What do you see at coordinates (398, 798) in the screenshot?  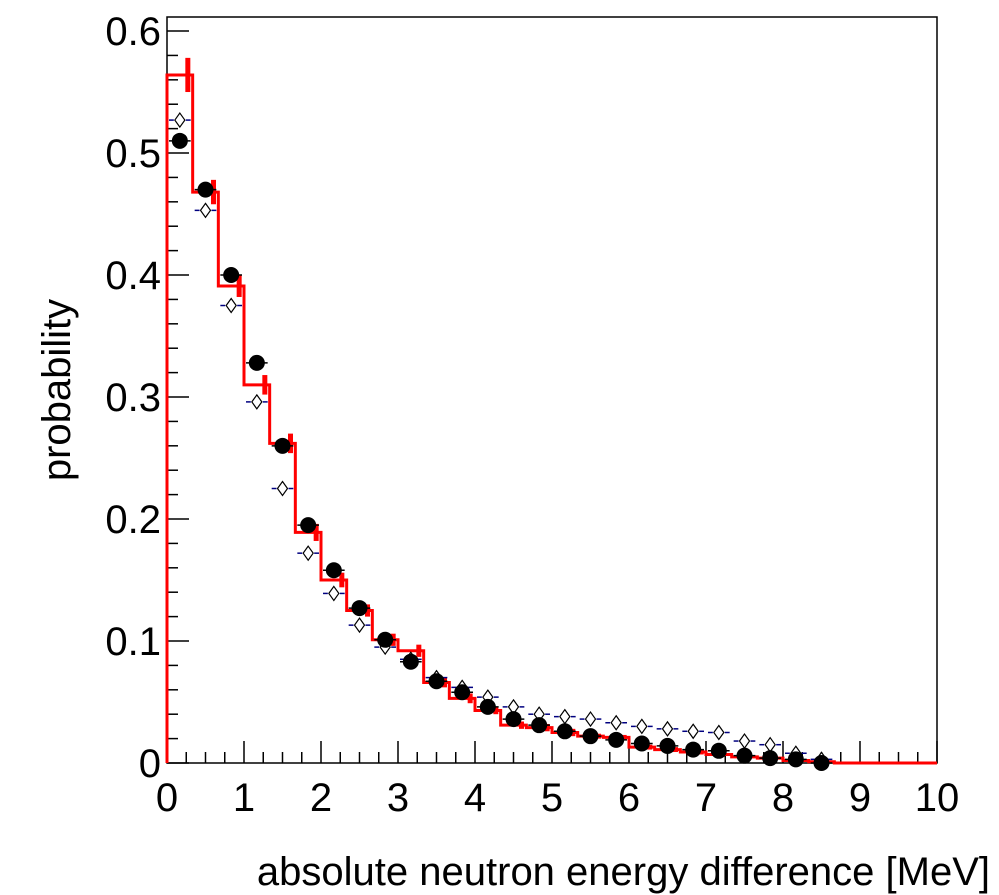 I see `x-tick-label: 3` at bounding box center [398, 798].